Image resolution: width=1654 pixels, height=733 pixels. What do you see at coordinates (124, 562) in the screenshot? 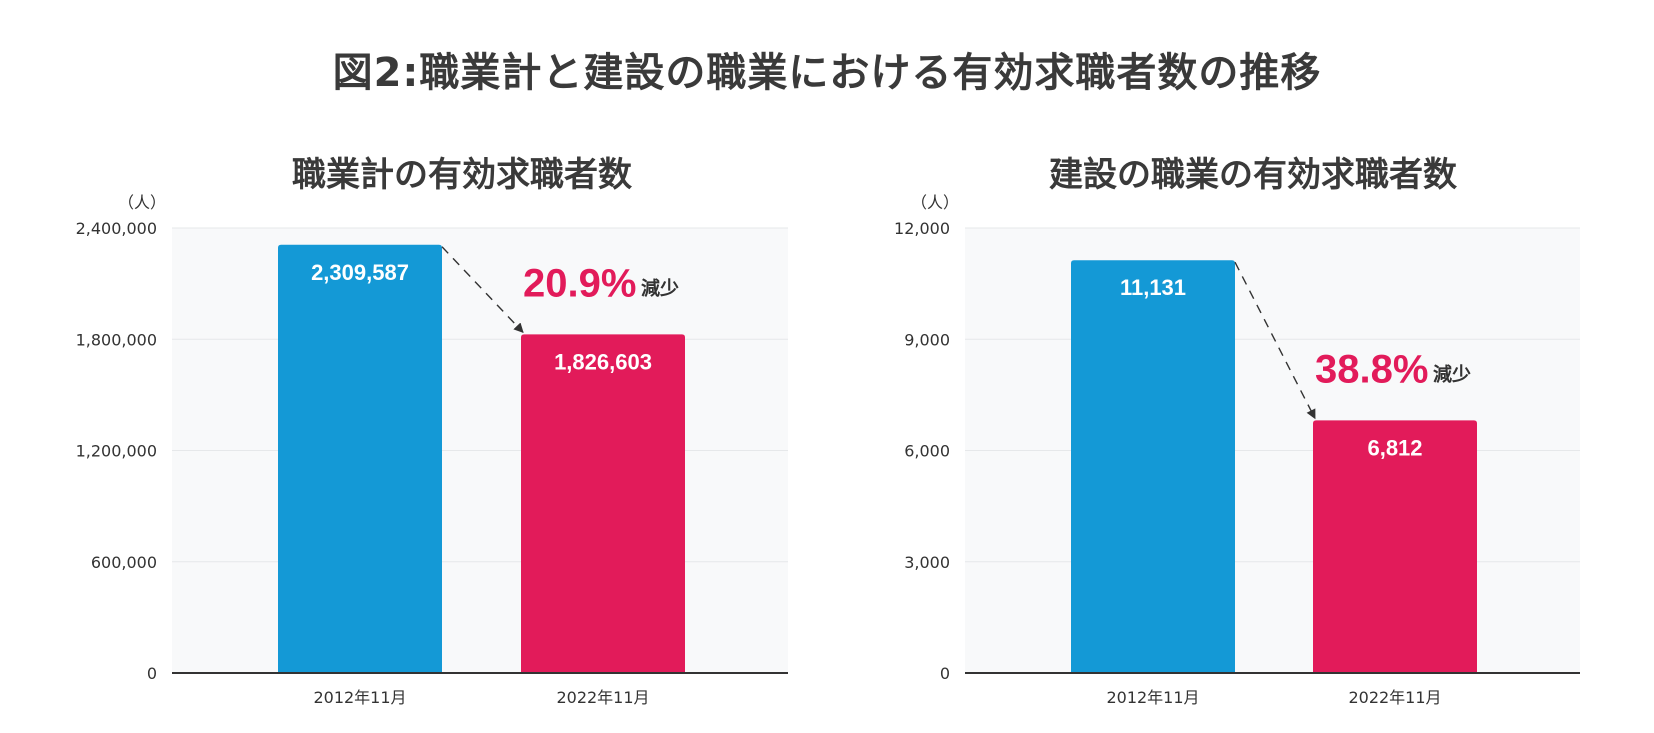
I see `y-tick-label: 600,000` at bounding box center [124, 562].